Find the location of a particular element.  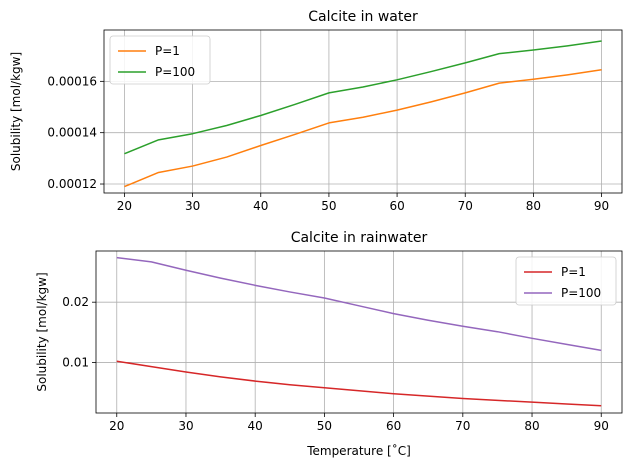

chart-title: Calcite in water is located at coordinates (363, 17).